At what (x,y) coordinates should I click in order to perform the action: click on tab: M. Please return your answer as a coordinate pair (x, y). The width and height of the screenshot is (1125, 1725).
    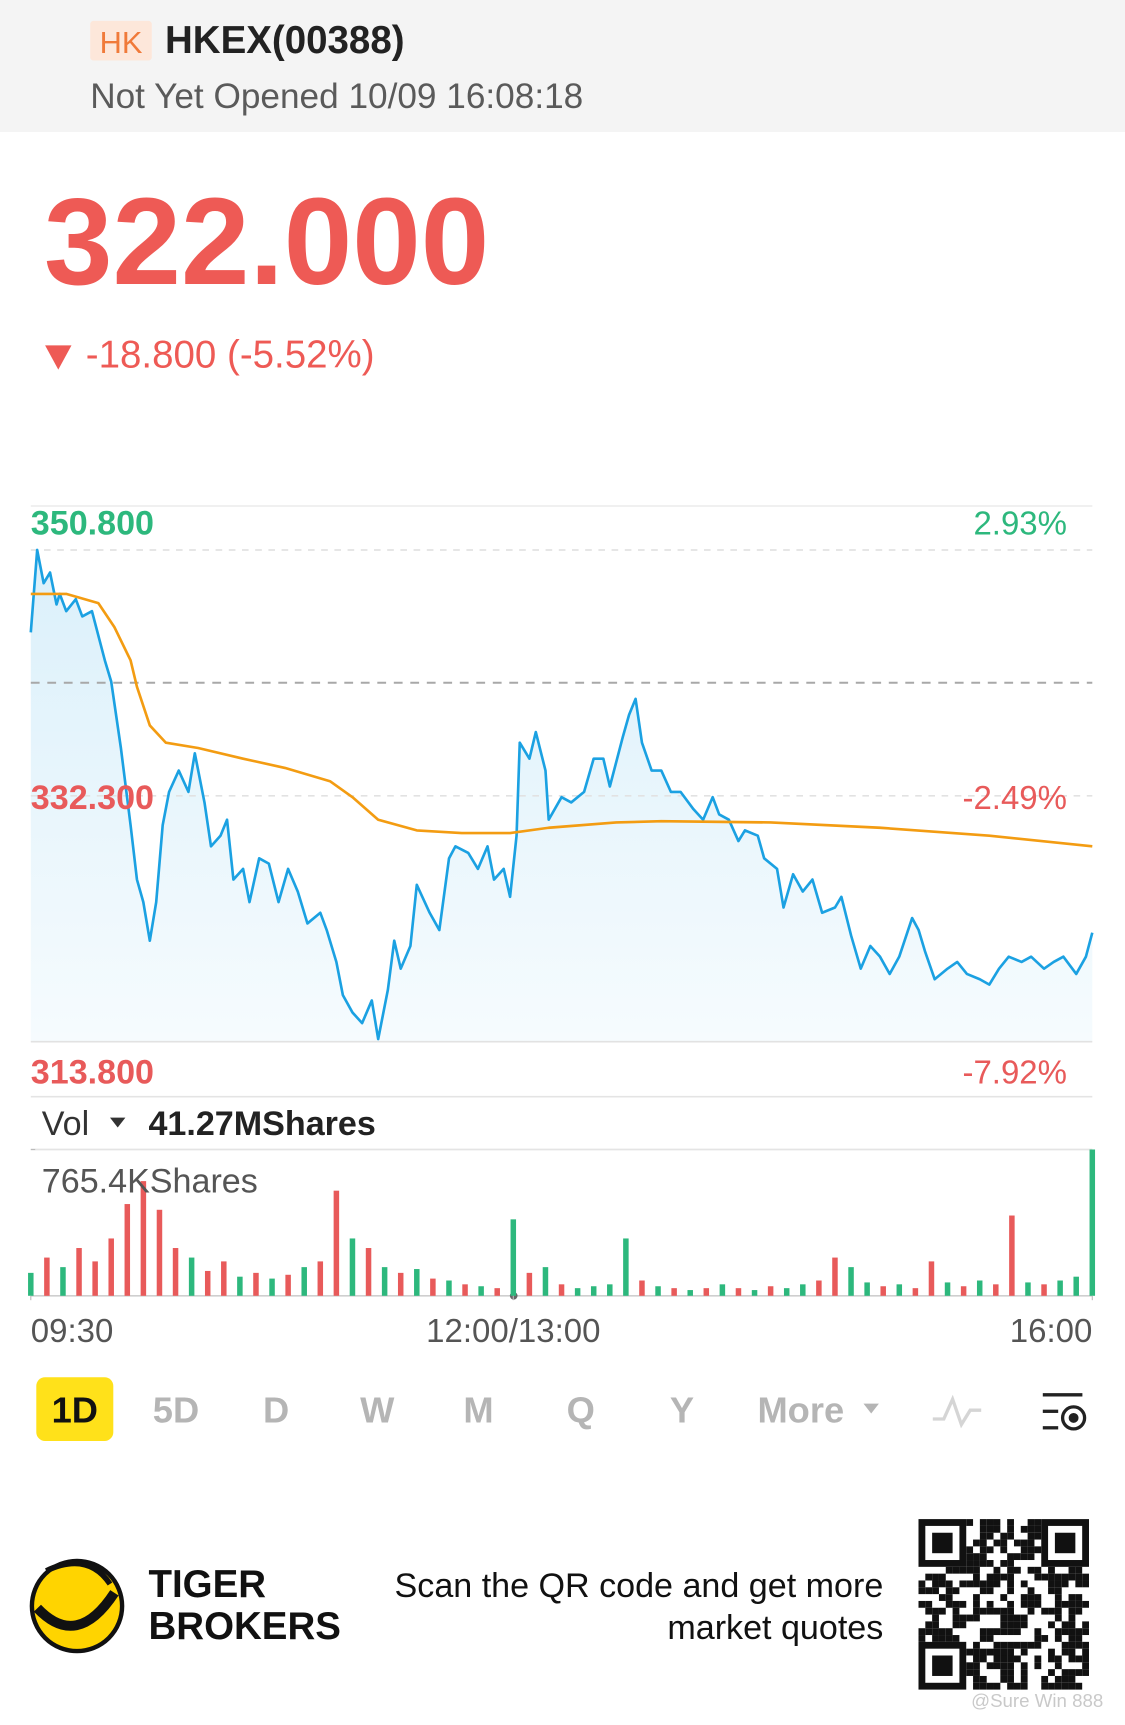
    Looking at the image, I should click on (478, 1409).